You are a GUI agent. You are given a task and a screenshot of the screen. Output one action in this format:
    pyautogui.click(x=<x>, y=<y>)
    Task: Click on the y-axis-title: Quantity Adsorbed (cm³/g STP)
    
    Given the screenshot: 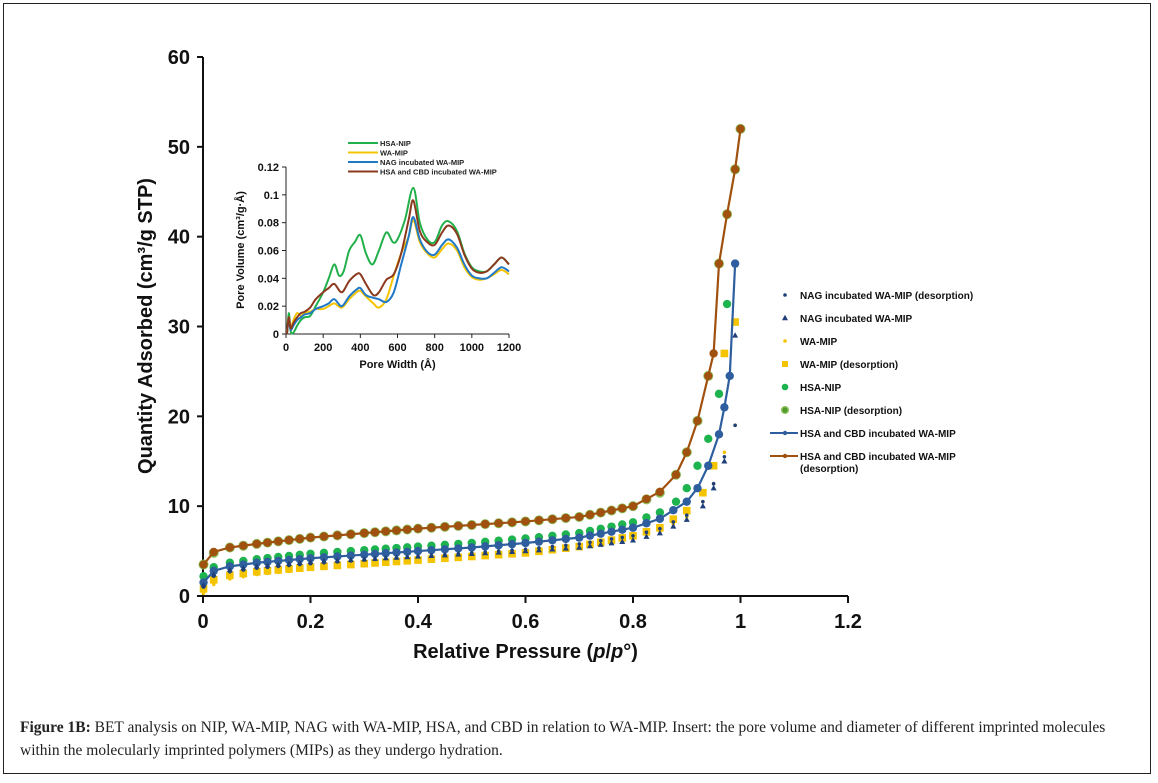 What is the action you would take?
    pyautogui.click(x=146, y=326)
    